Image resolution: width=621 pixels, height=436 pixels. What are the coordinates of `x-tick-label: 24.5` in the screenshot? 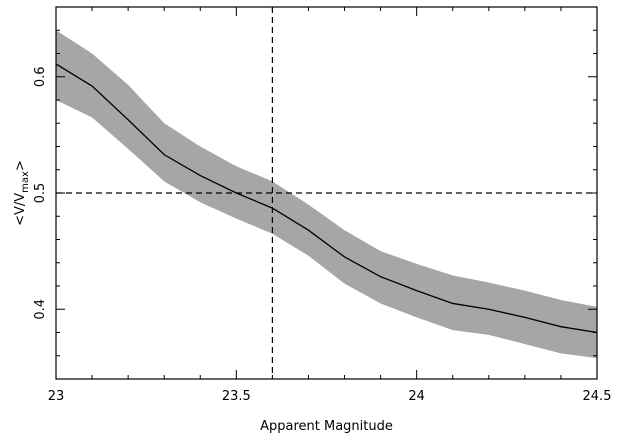 It's located at (597, 396).